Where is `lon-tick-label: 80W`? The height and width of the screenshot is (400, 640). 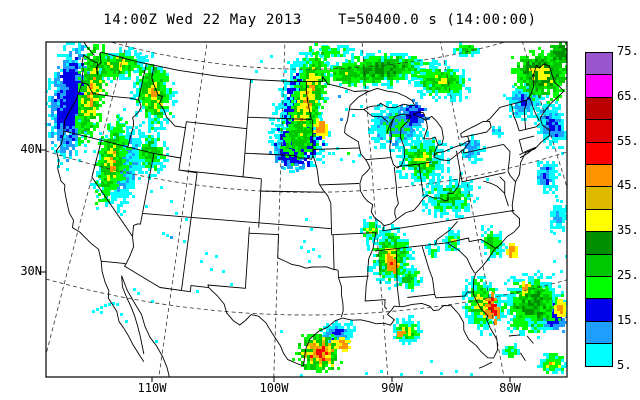 lon-tick-label: 80W is located at coordinates (510, 388).